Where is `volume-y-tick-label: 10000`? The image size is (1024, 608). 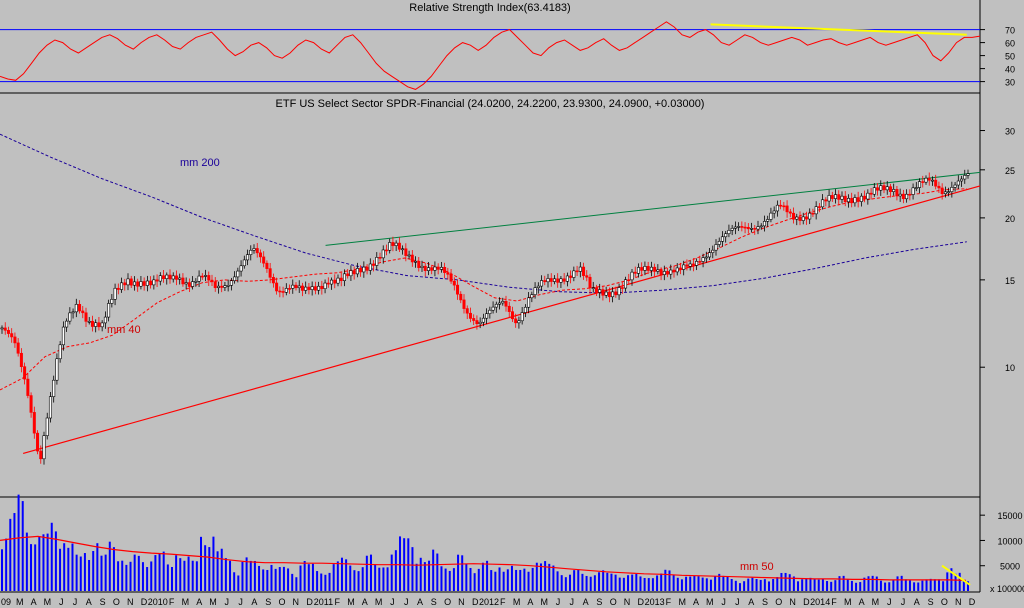
volume-y-tick-label: 10000 is located at coordinates (1009, 541).